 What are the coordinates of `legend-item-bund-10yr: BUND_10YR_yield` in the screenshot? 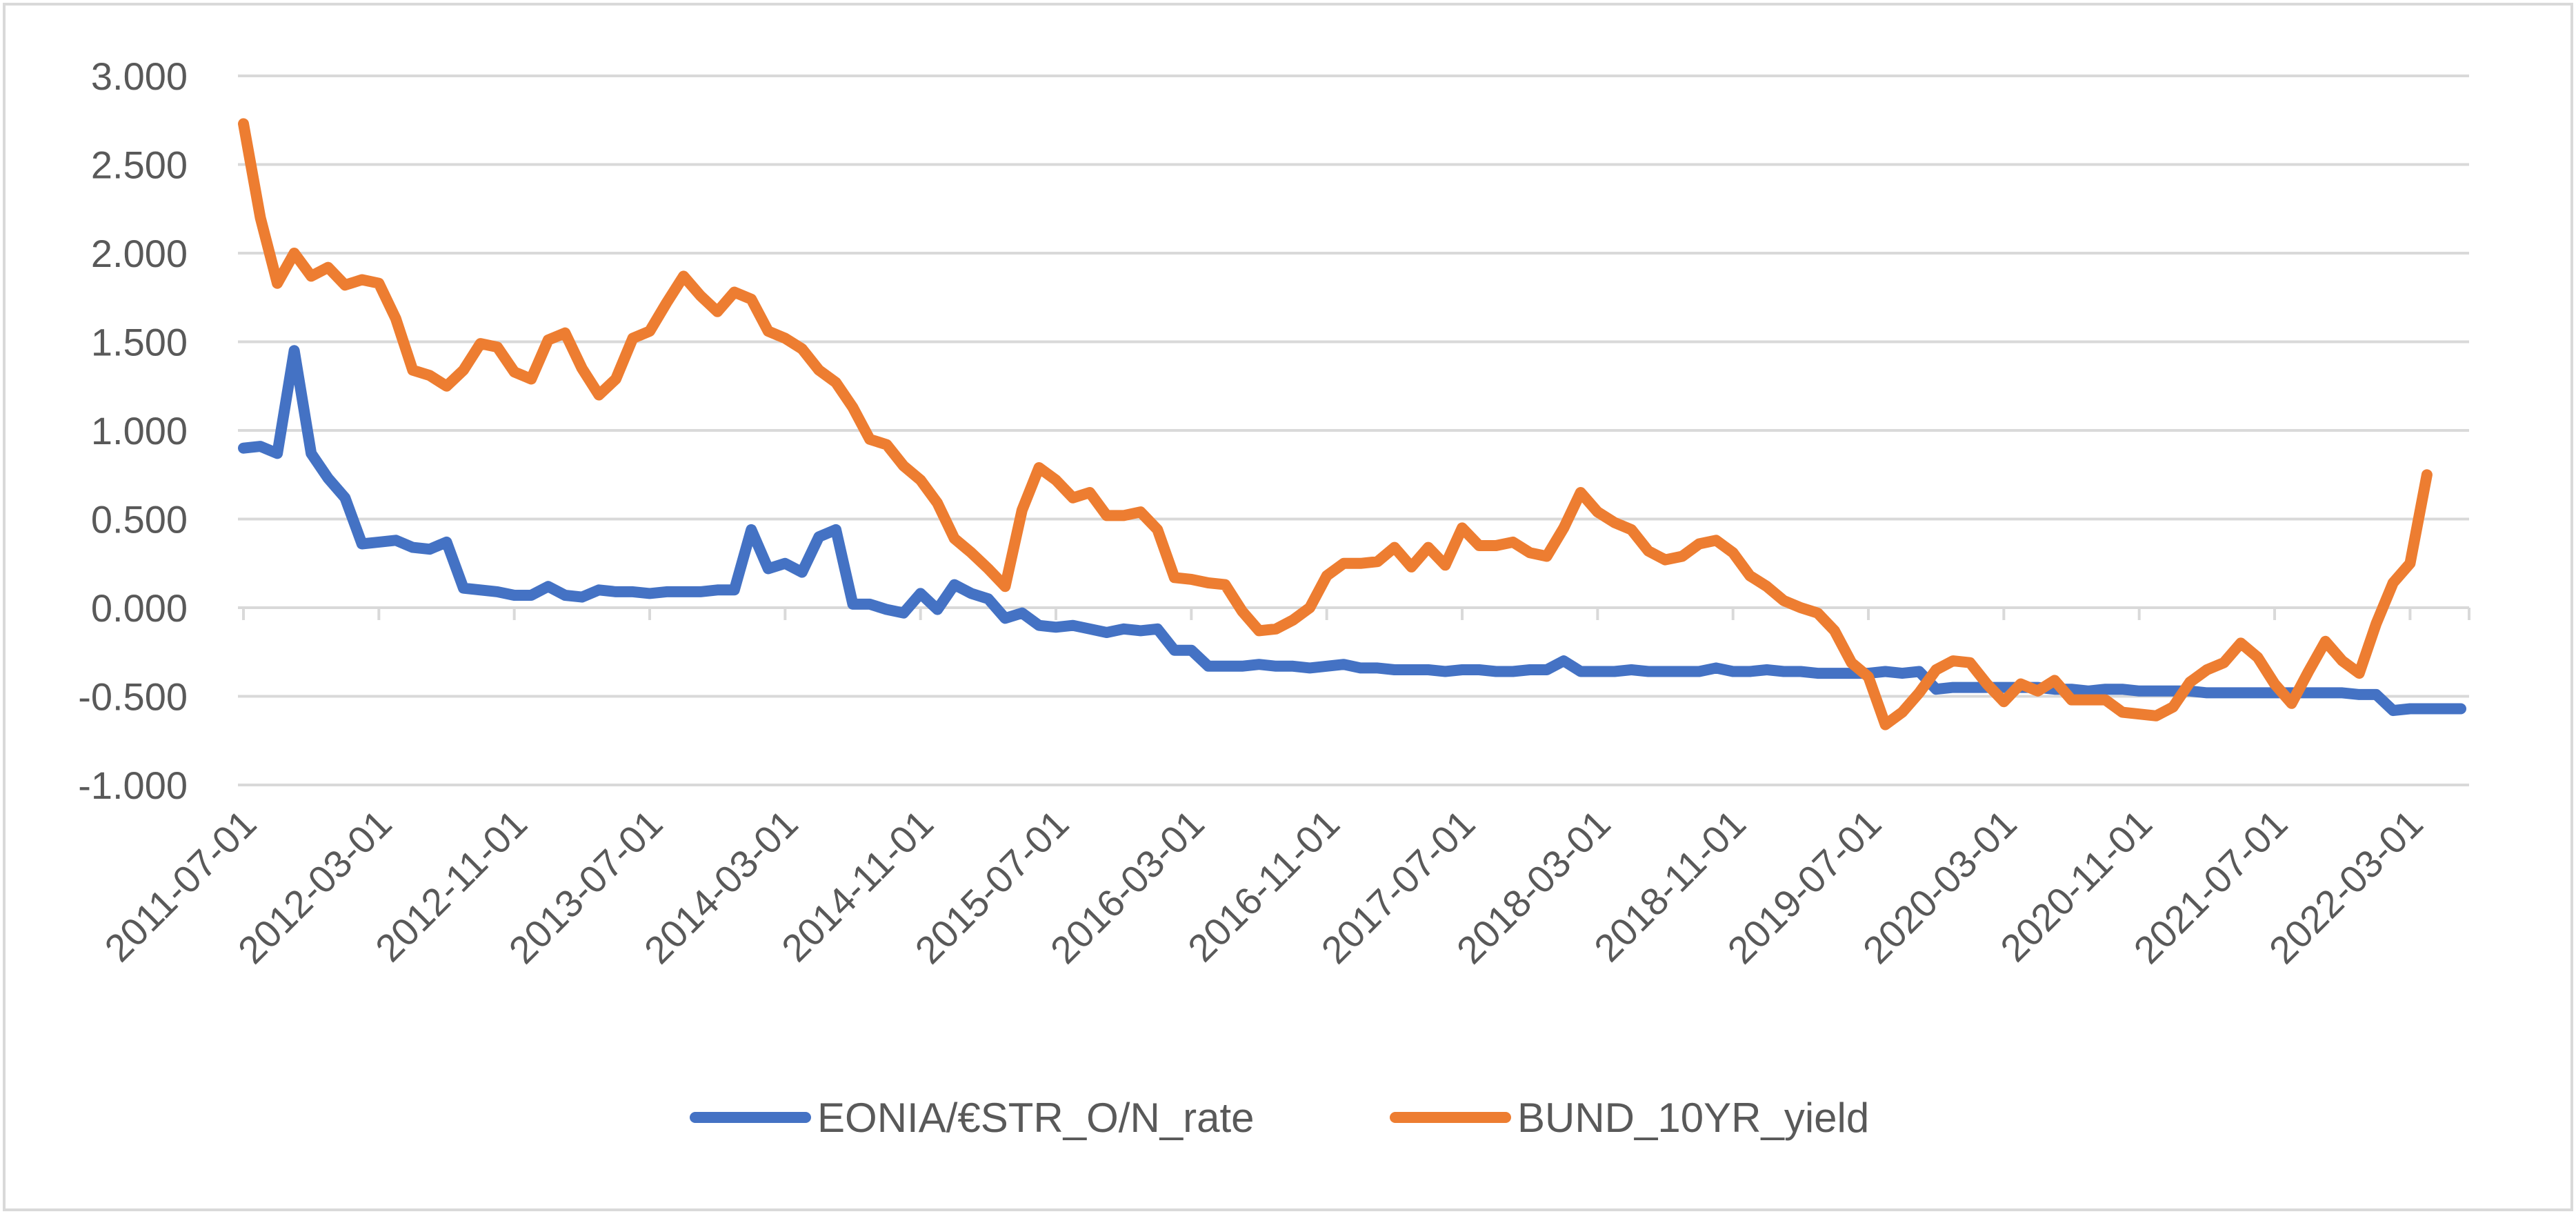 It's located at (1629, 1118).